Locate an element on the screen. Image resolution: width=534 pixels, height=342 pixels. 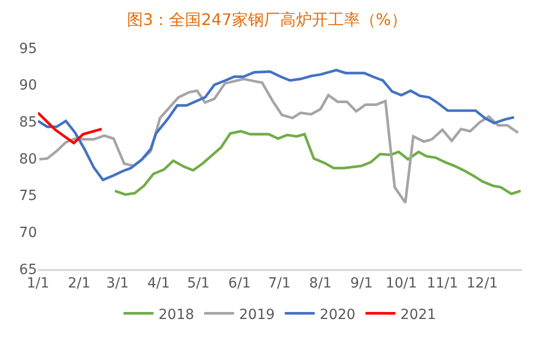
y-tick-label: 80 is located at coordinates (28, 159).